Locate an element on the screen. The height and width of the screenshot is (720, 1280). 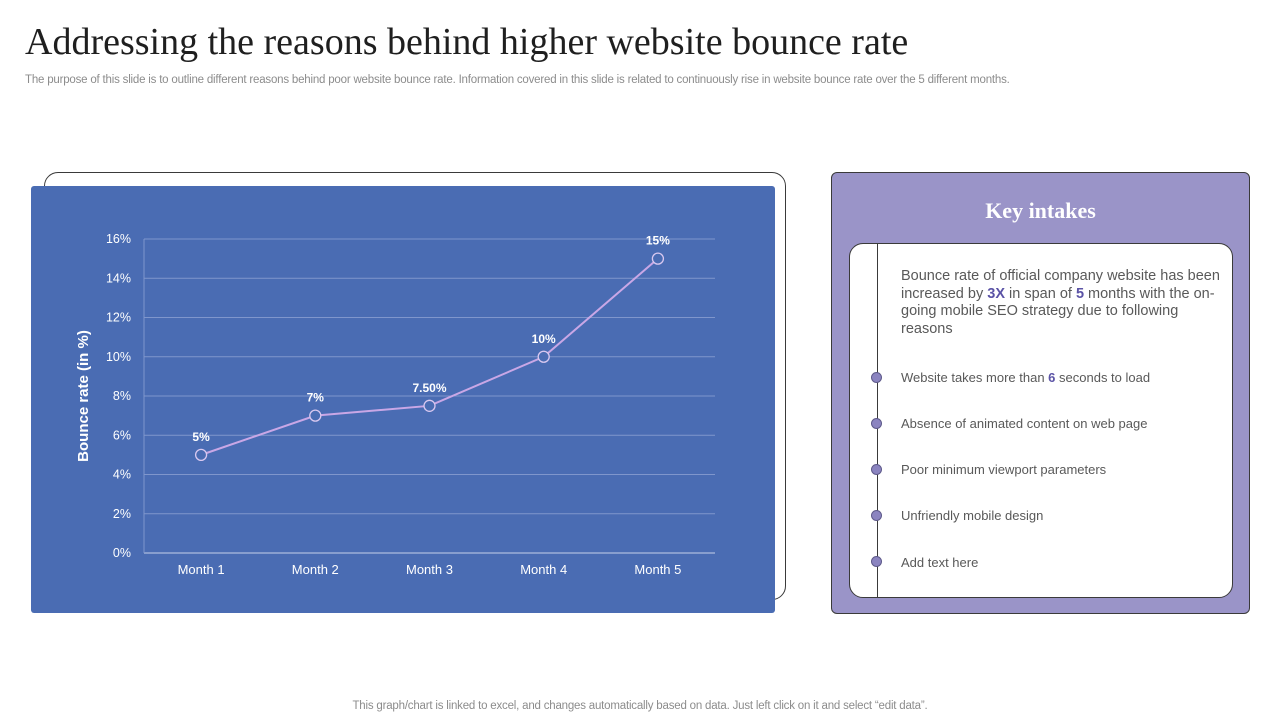
y-axis-title: Bounce rate (in %) is located at coordinates (83, 396).